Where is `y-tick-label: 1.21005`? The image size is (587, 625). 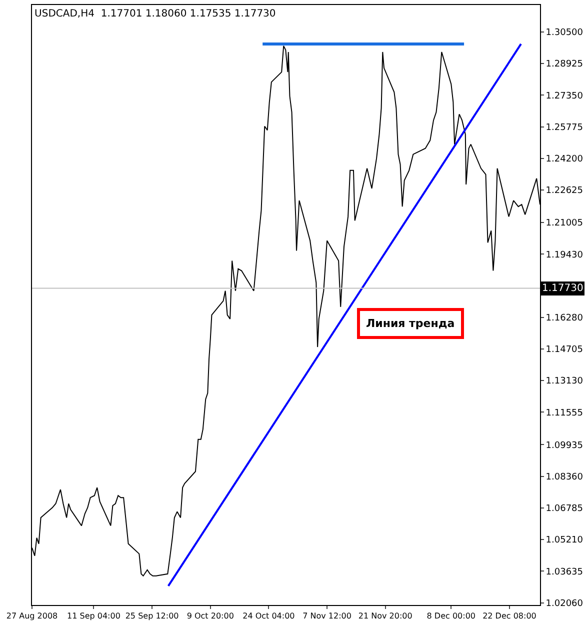 y-tick-label: 1.21005 is located at coordinates (565, 223).